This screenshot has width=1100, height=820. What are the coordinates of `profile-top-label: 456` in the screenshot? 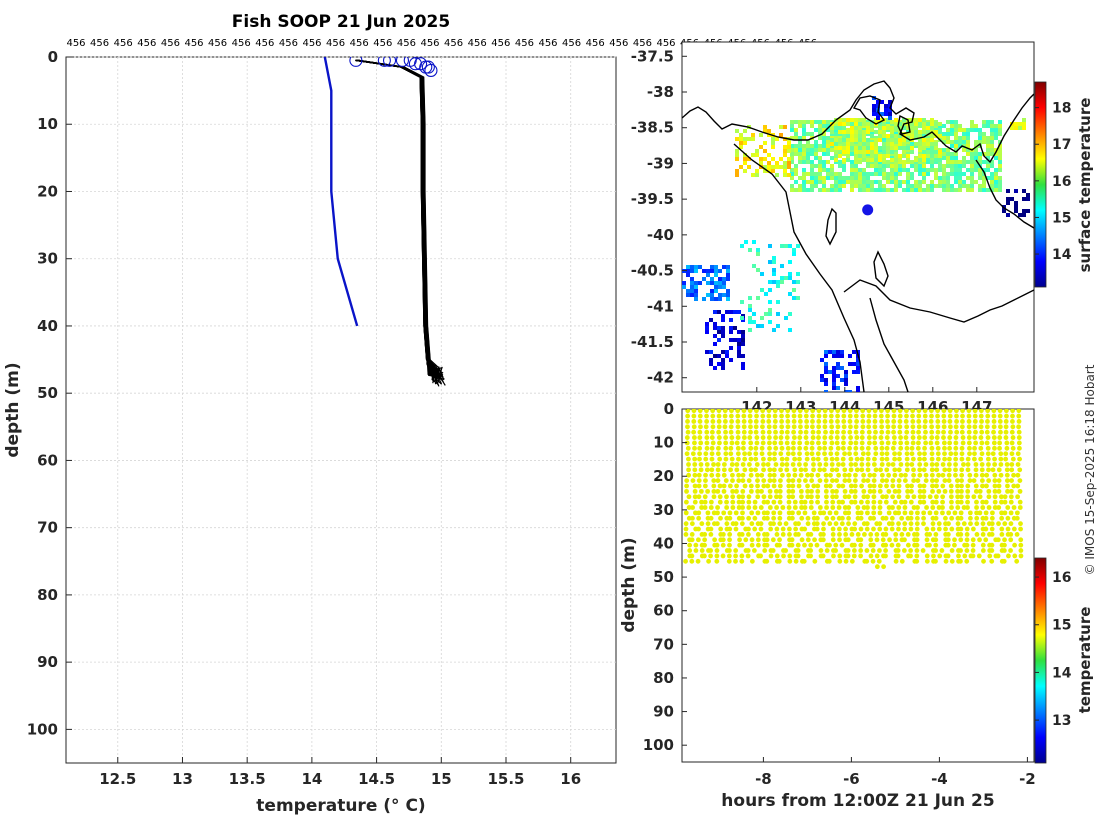 It's located at (406, 43).